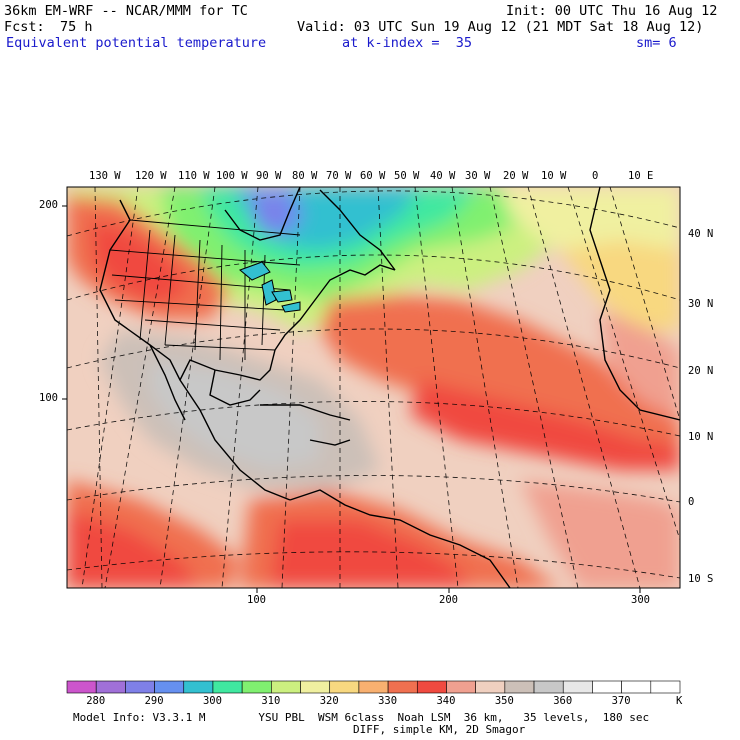  Describe the element at coordinates (126, 11) in the screenshot. I see `model-title: 36km EM-WRF -- NCAR/MMM for TC` at that location.